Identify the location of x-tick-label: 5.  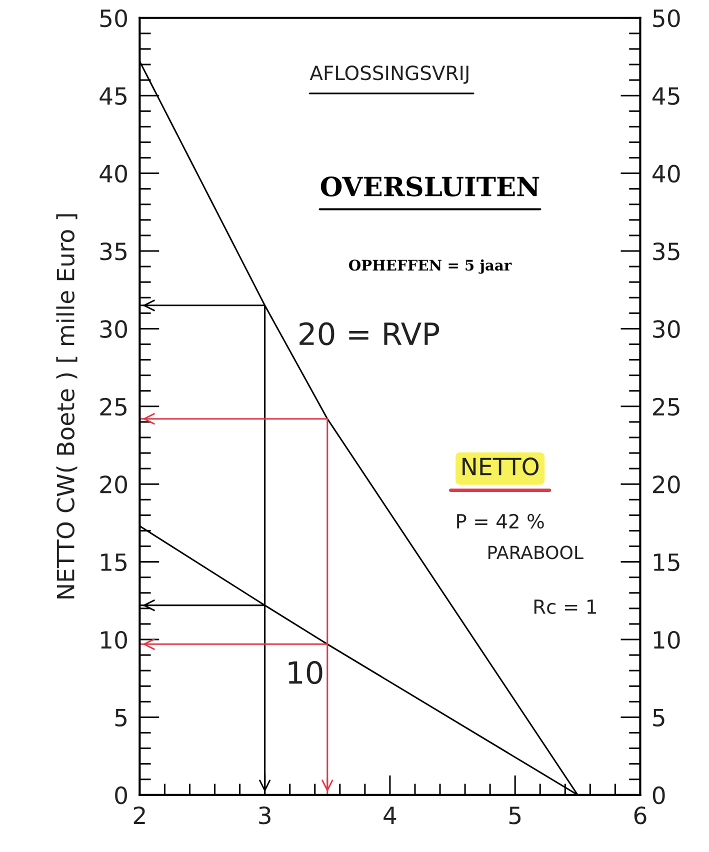
(515, 815).